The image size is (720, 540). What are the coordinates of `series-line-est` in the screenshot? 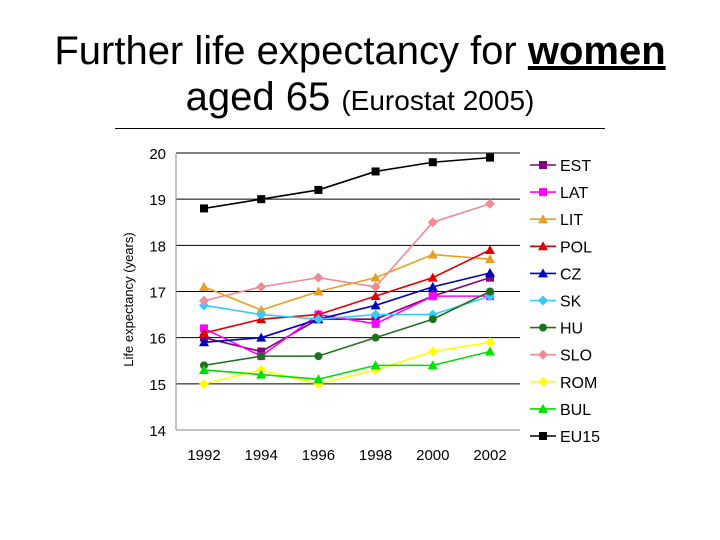 It's located at (347, 314).